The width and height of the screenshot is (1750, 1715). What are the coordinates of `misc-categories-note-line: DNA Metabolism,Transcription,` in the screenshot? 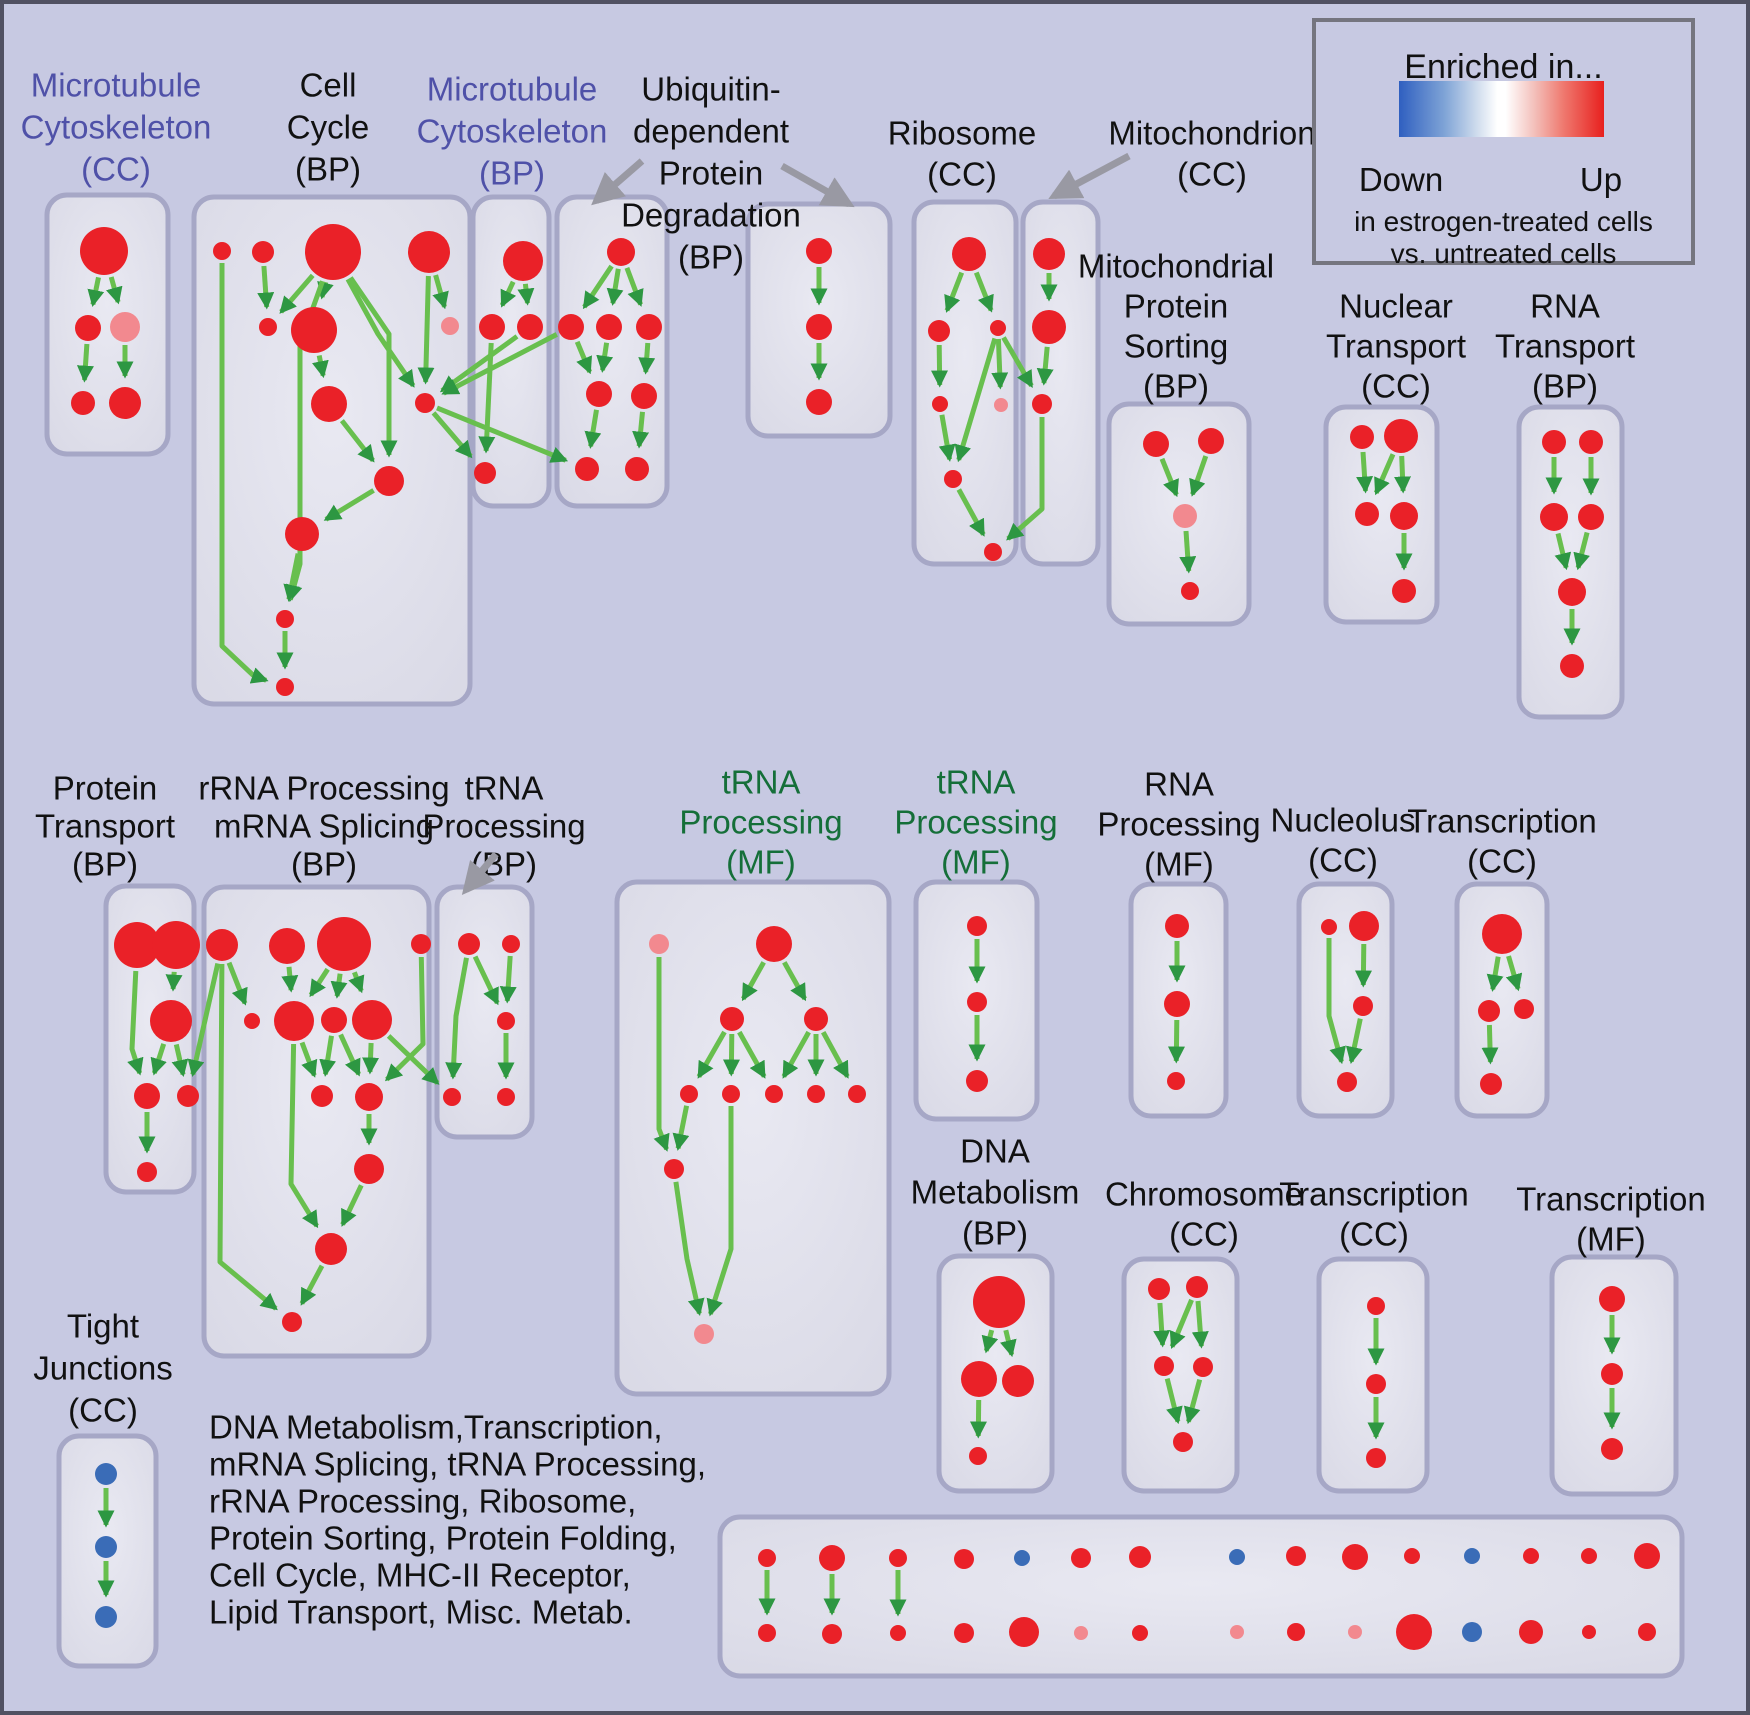 It's located at (436, 1427).